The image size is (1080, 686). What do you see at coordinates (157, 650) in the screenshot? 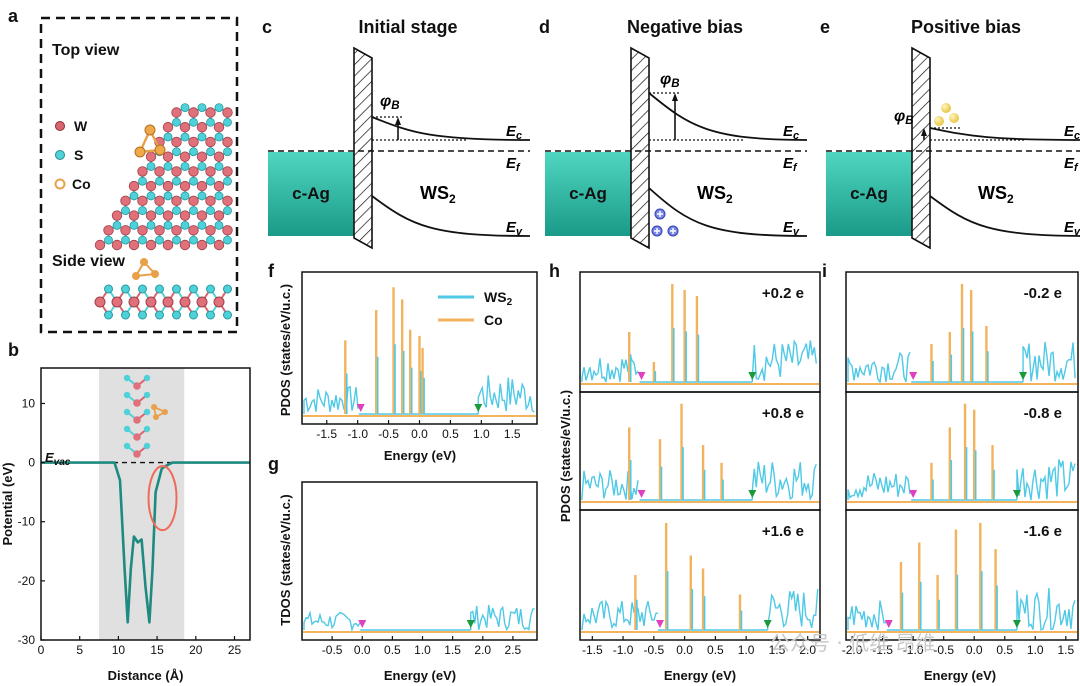
I see `b-x-tick-label: 15` at bounding box center [157, 650].